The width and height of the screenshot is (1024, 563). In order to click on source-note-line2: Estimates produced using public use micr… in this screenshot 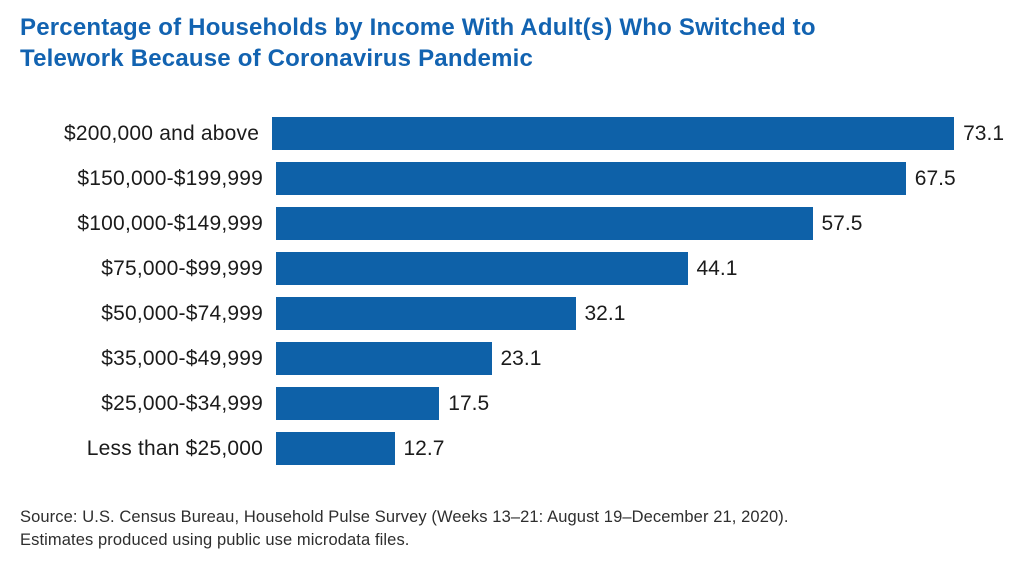, I will do `click(215, 540)`.